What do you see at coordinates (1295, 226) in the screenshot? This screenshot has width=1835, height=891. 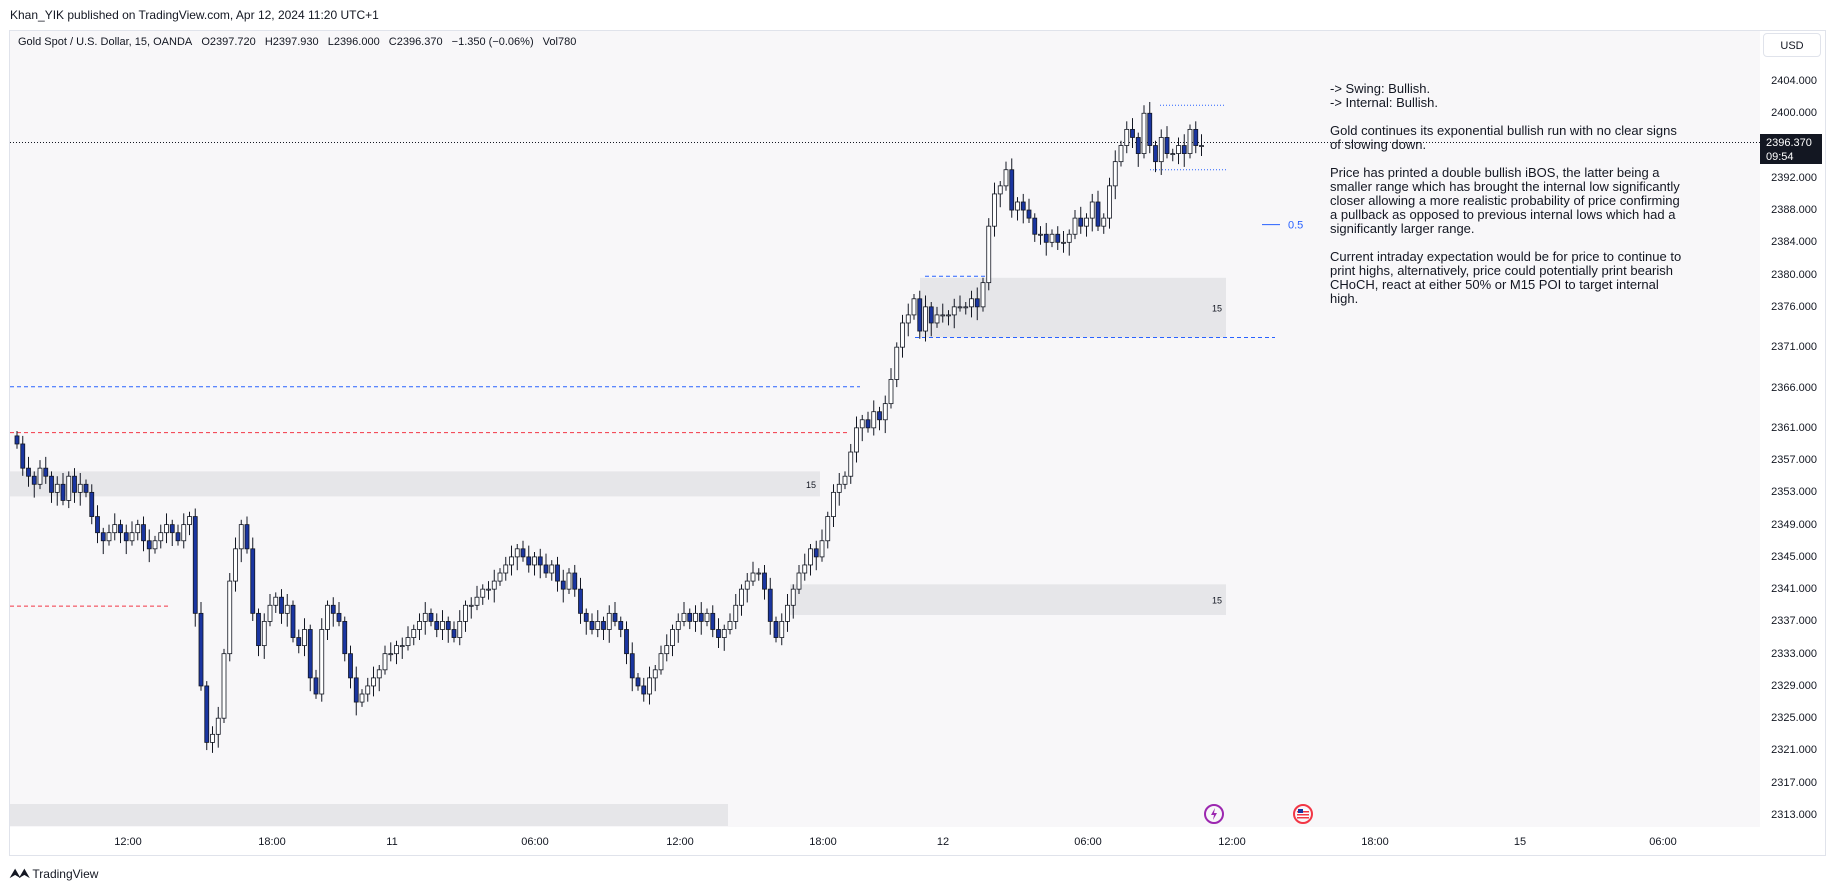 I see `fib-level-label: 0.5` at bounding box center [1295, 226].